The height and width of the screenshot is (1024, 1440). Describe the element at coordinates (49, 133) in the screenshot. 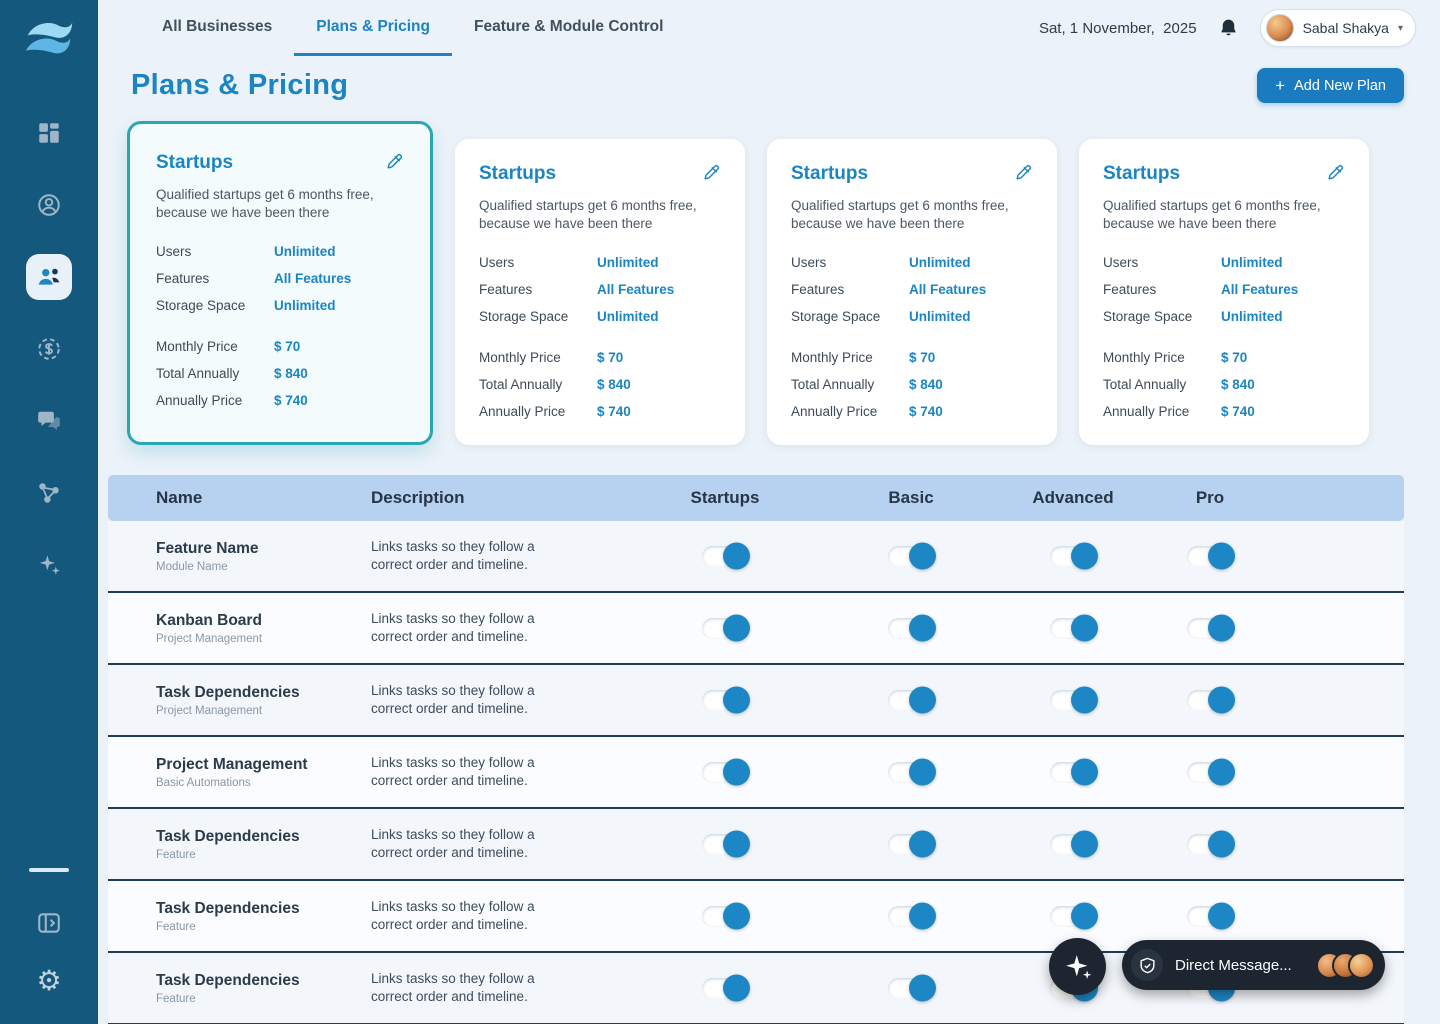

I see `sidebar-item-dashboard` at that location.